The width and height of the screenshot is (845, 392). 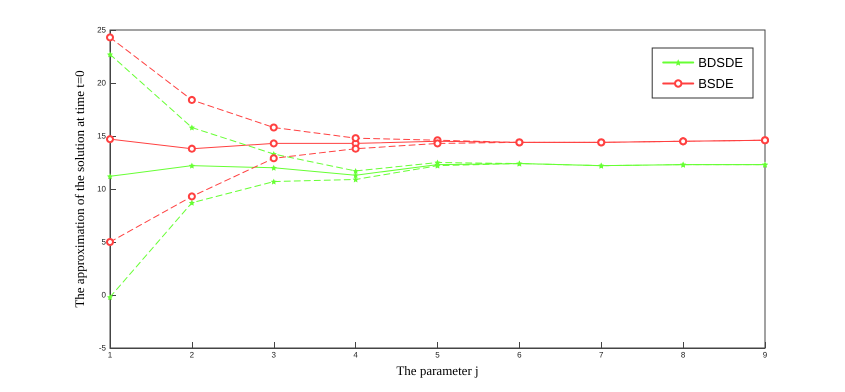 I want to click on legend-label: BSDE, so click(x=716, y=83).